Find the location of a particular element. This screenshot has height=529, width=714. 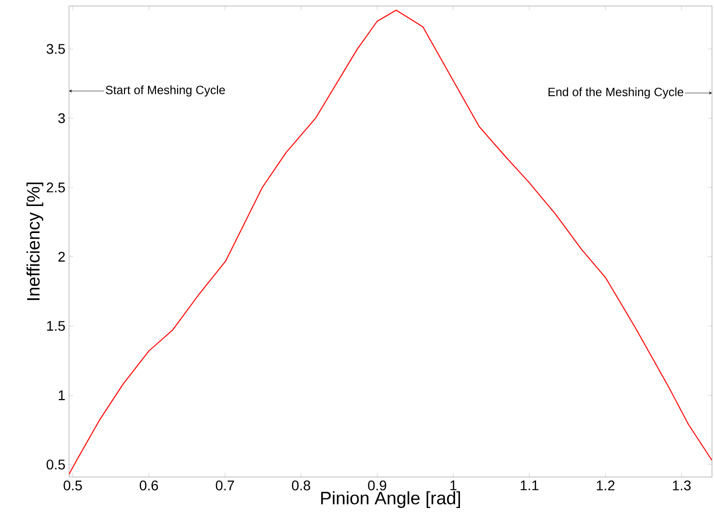

y-tick-label: 0.5 is located at coordinates (55, 465).